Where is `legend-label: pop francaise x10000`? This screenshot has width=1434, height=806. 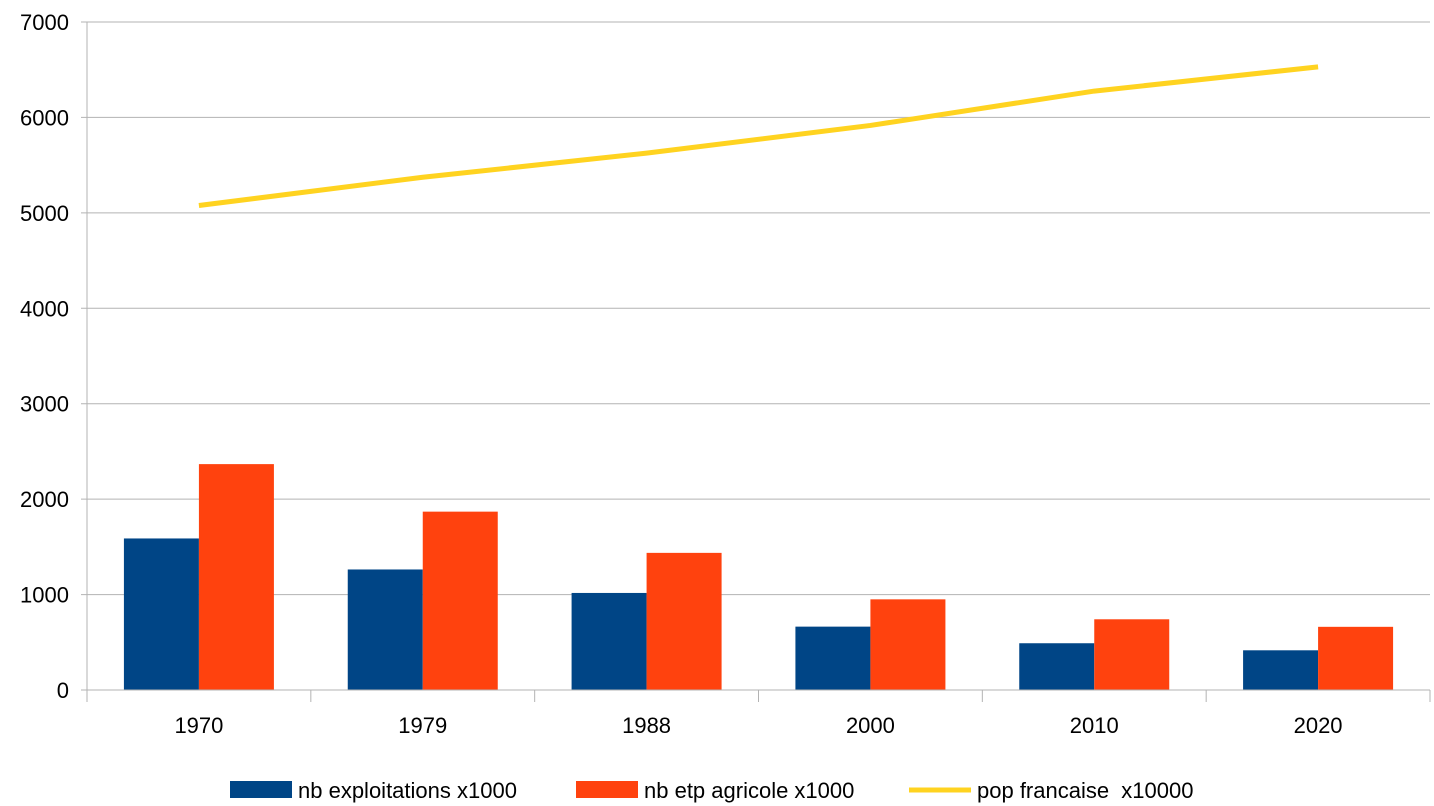 legend-label: pop francaise x10000 is located at coordinates (1085, 790).